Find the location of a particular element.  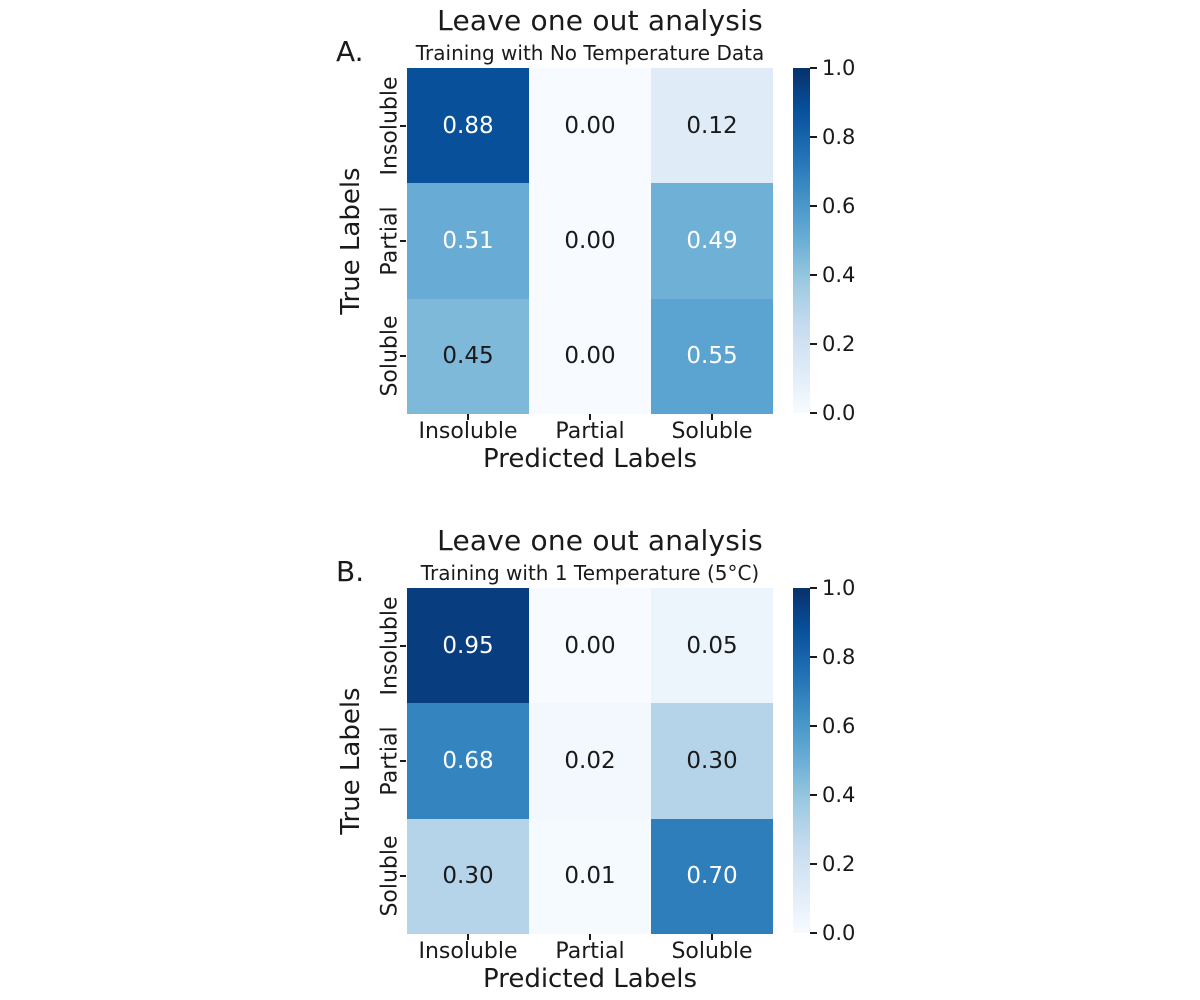

colorbar-a is located at coordinates (801, 240).